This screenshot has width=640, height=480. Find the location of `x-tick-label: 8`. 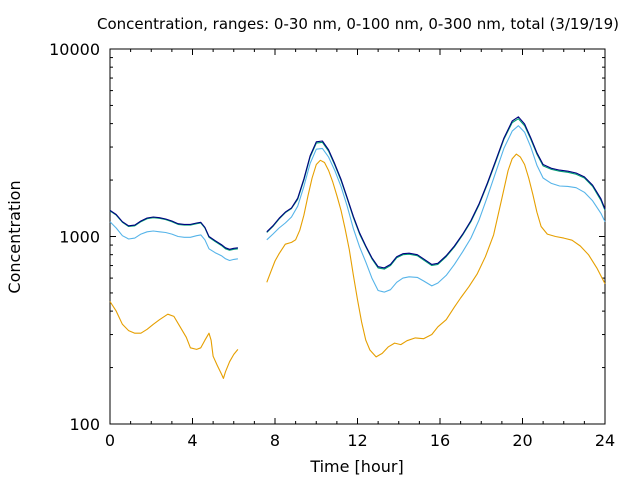

x-tick-label: 8 is located at coordinates (275, 440).